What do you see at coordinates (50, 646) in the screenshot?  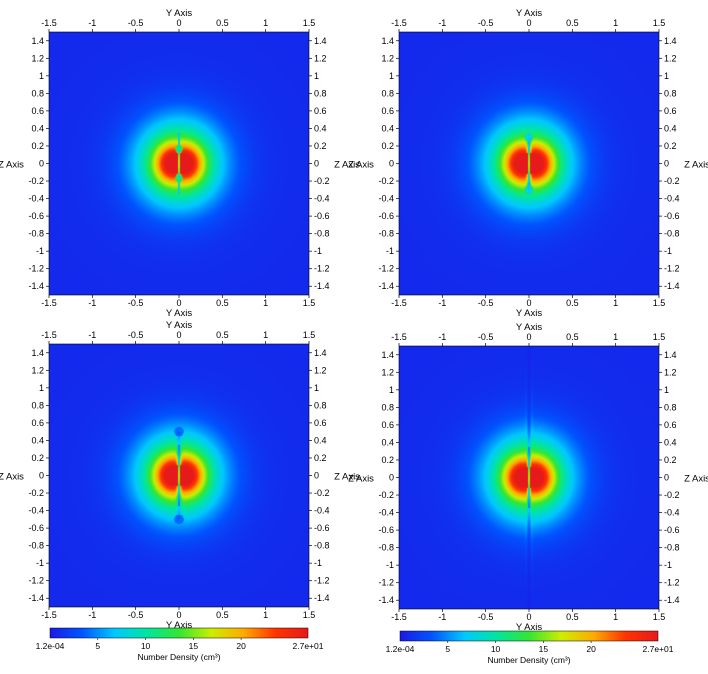 I see `colorbar-min-label: 1.2e-04` at bounding box center [50, 646].